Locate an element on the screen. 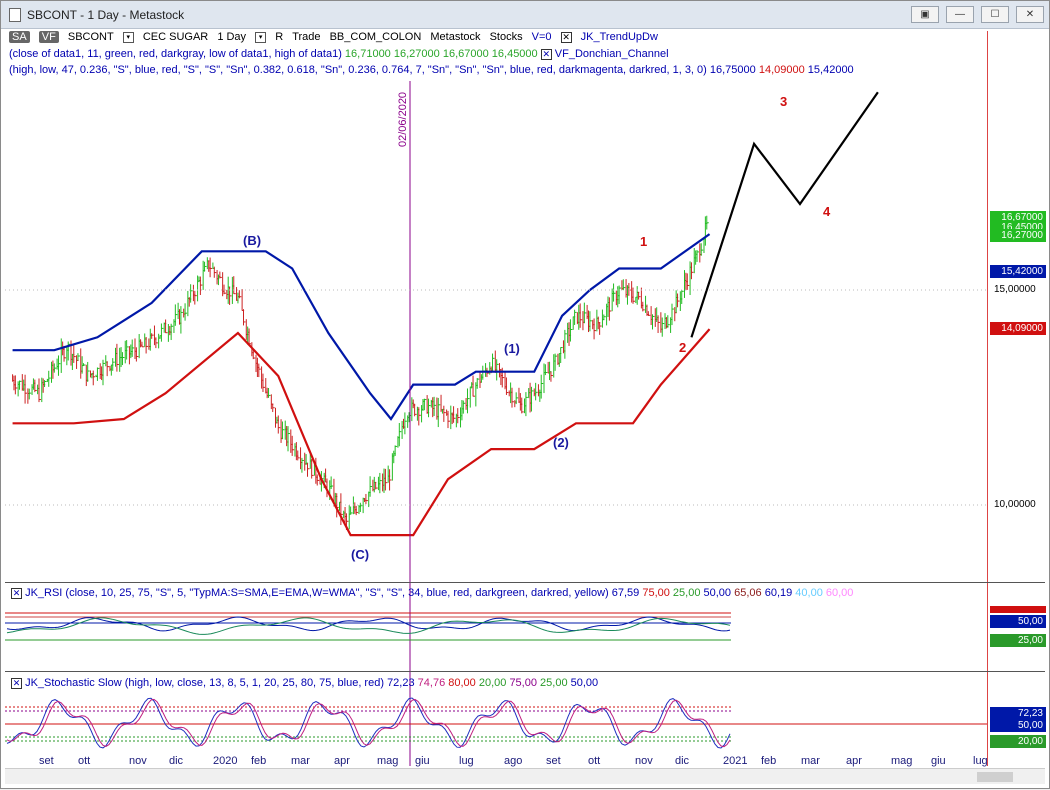 Image resolution: width=1050 pixels, height=790 pixels. rsi-tag: 25,00 is located at coordinates (1018, 640).